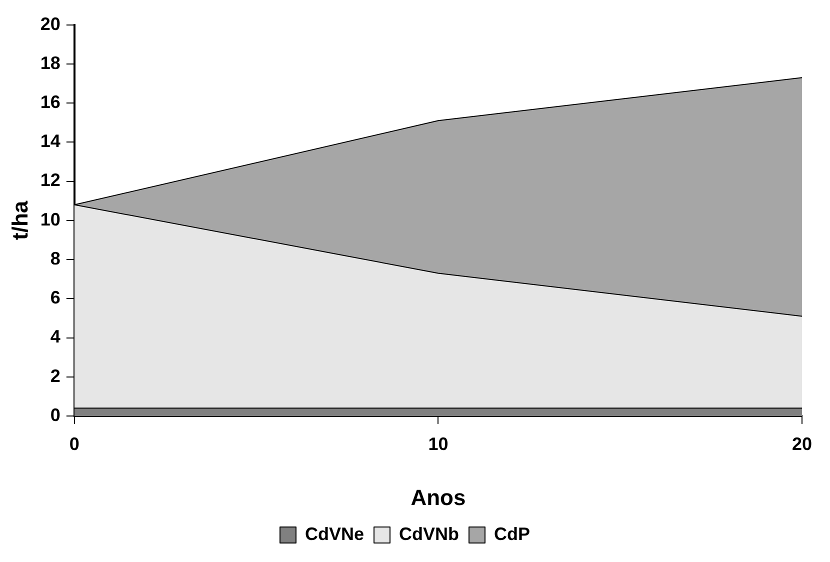 The image size is (830, 562). I want to click on legend-label: CdVNe, so click(334, 534).